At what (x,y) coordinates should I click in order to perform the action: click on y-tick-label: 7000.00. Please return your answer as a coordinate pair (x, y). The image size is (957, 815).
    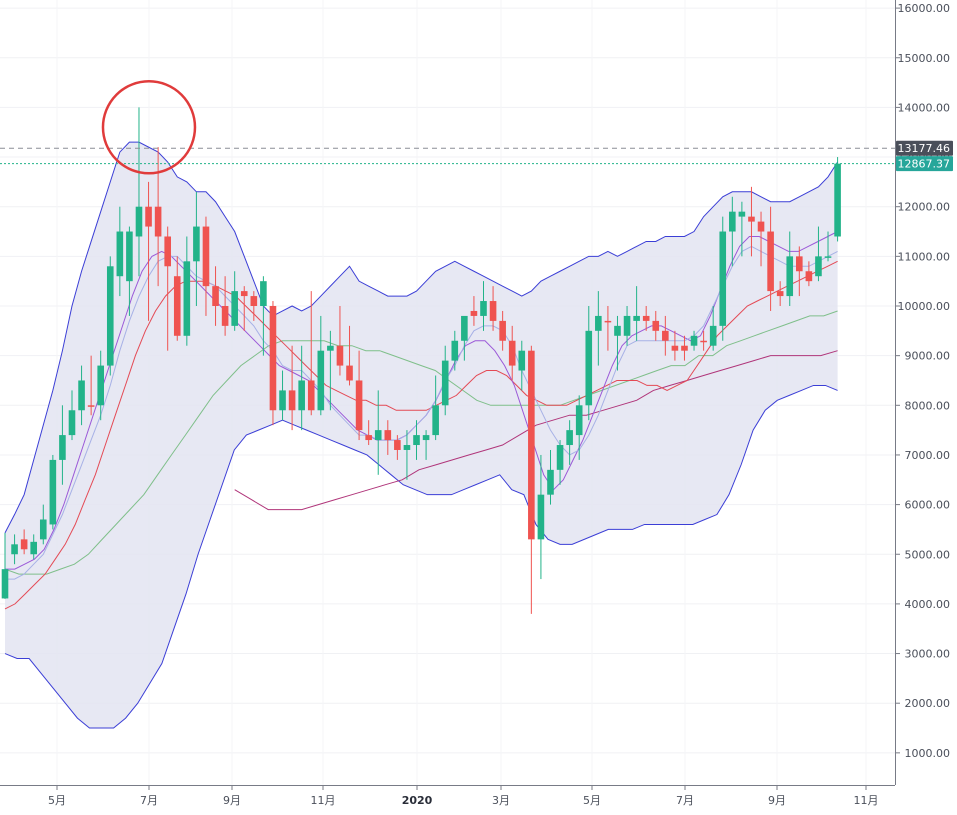
    Looking at the image, I should click on (928, 455).